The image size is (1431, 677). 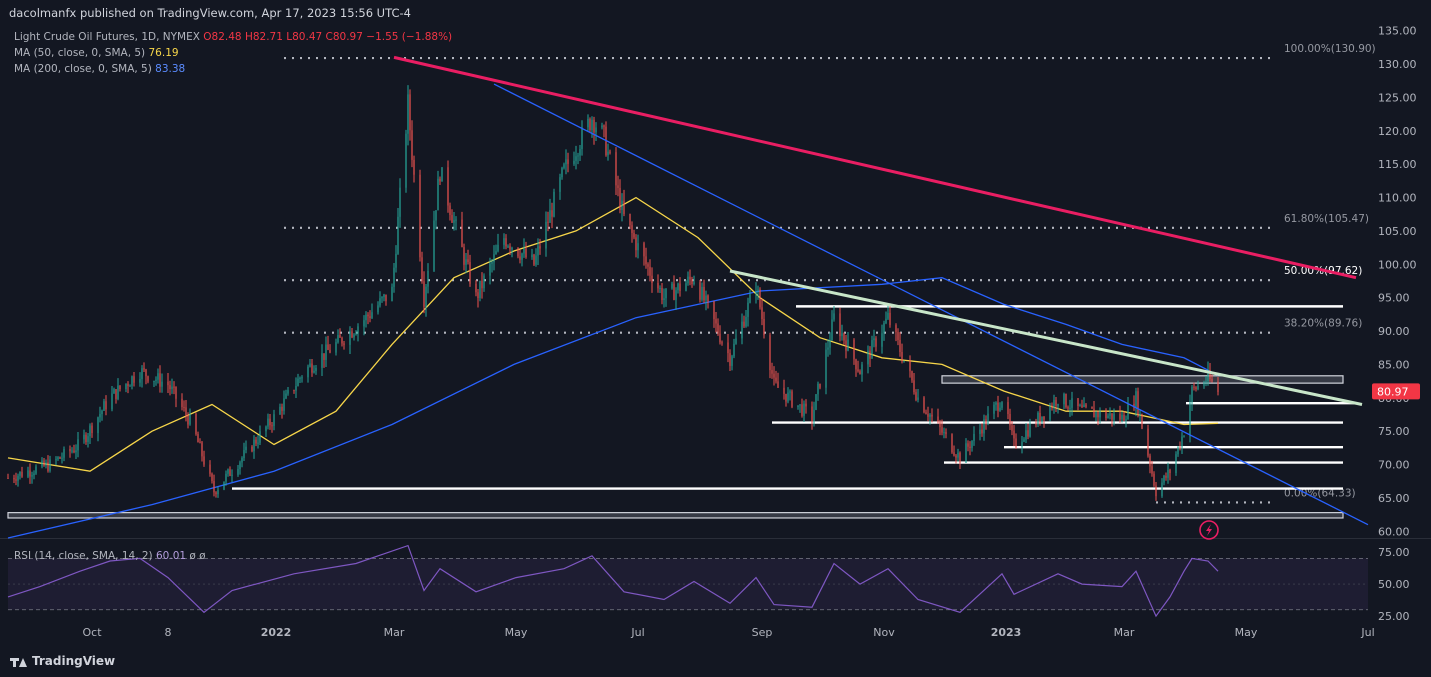 I want to click on price-tick-label: 75.00, so click(x=1394, y=431).